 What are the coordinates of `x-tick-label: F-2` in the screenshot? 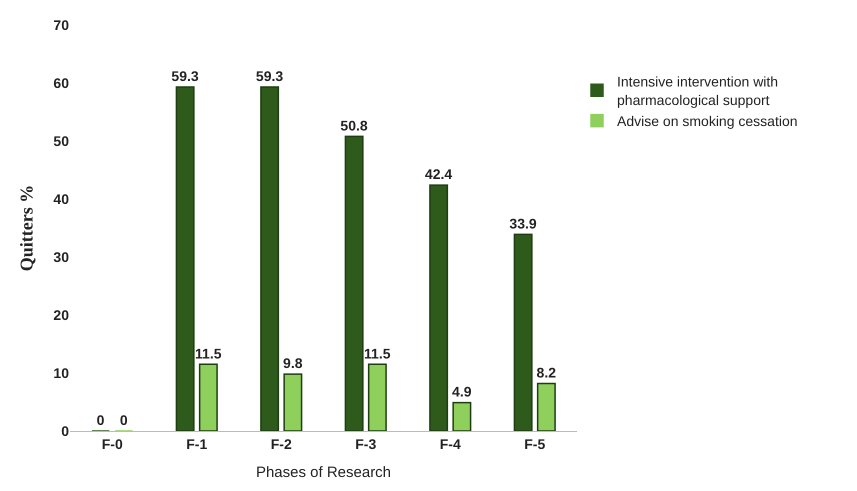 It's located at (281, 444).